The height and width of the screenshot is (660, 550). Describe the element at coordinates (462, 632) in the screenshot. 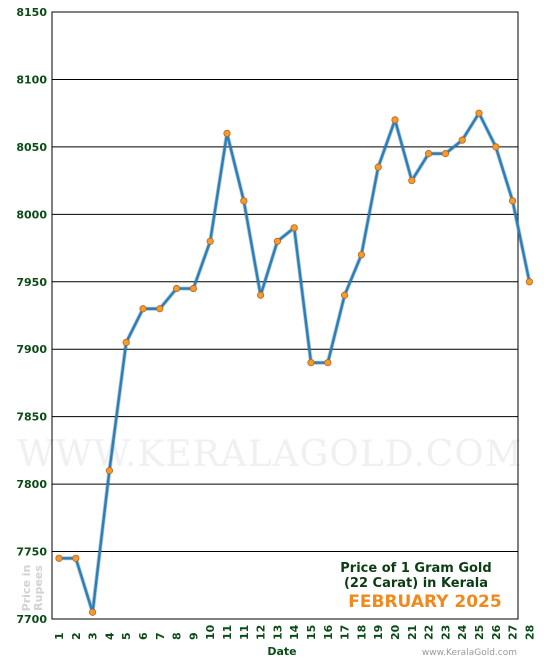

I see `x-tick-25: 24` at that location.